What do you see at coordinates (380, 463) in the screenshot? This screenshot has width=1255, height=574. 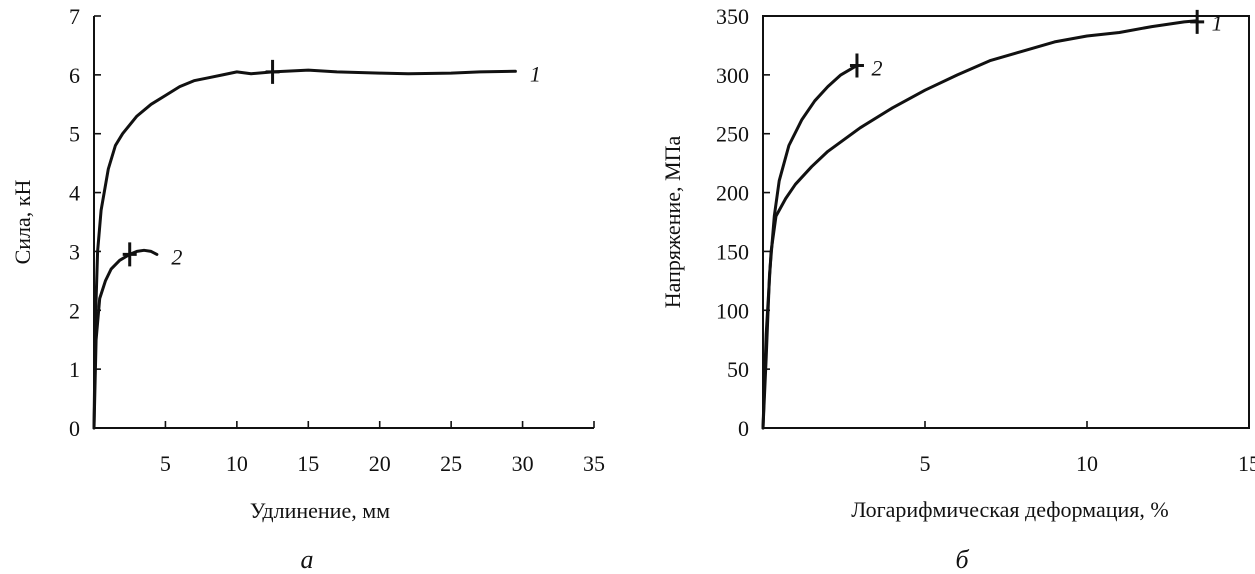 I see `panel-a-x-tick-label: 20` at bounding box center [380, 463].